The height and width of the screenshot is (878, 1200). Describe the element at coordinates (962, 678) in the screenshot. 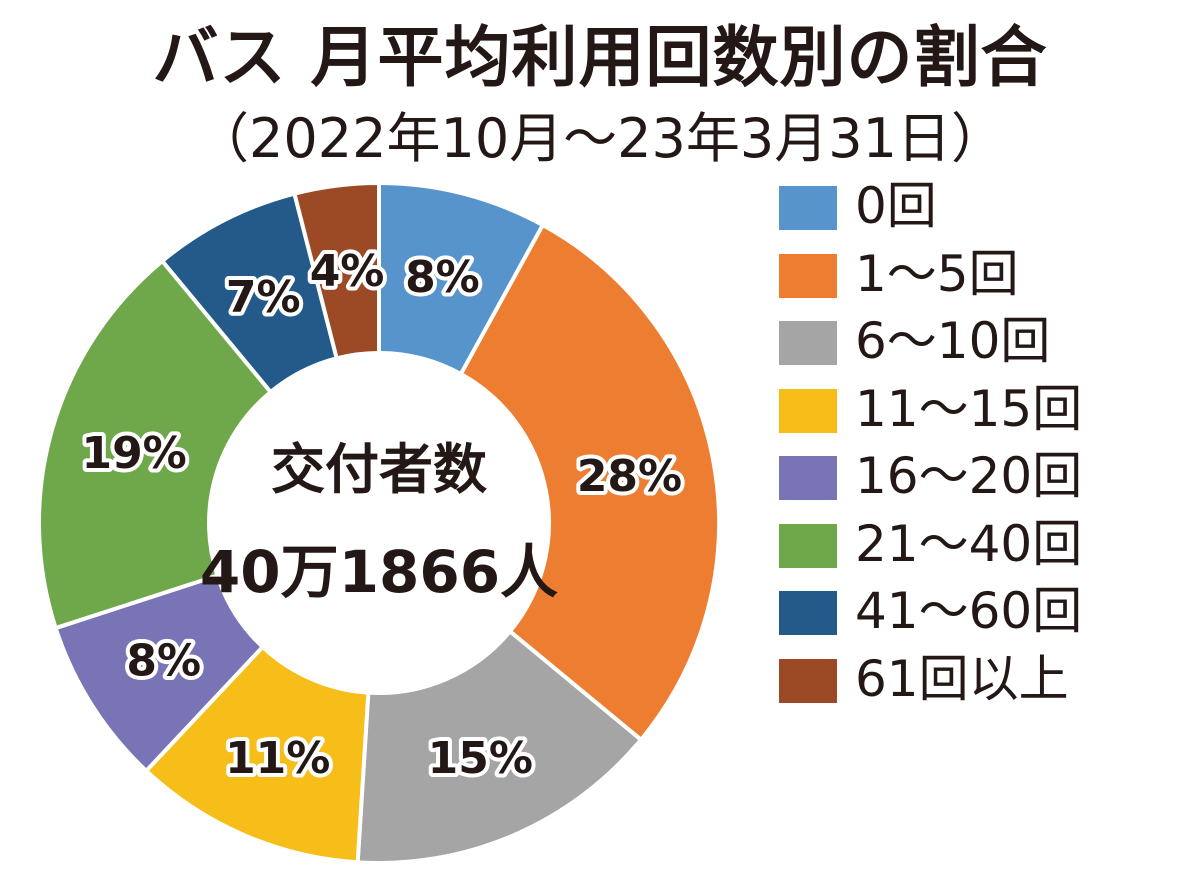

I see `legend-label: 61回以上` at that location.